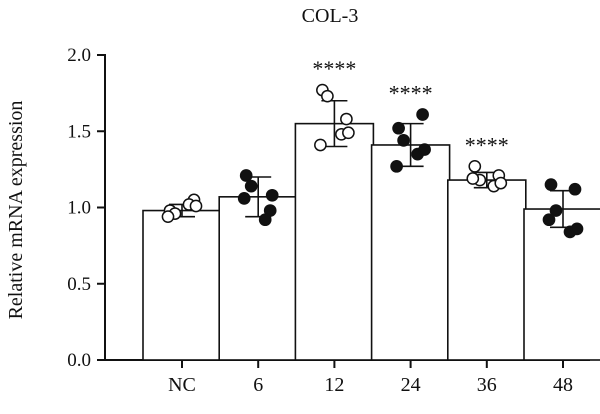  Describe the element at coordinates (79, 131) in the screenshot. I see `y-tick-label: 1.5` at that location.